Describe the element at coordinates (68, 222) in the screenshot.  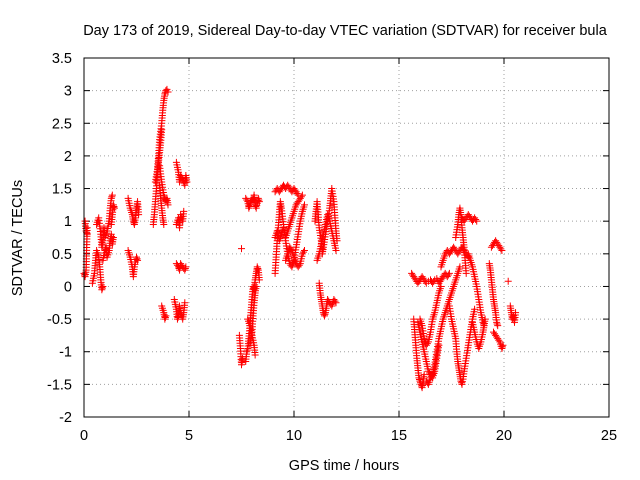
I see `y-tick-label: 1` at that location.